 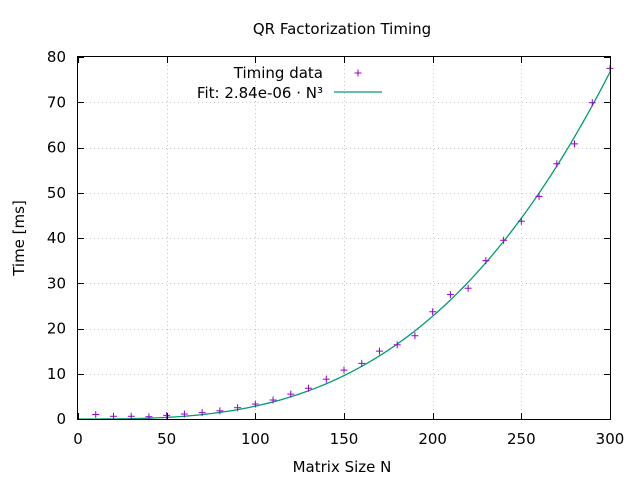 I want to click on y-axis-label: Time [ms], so click(x=19, y=238).